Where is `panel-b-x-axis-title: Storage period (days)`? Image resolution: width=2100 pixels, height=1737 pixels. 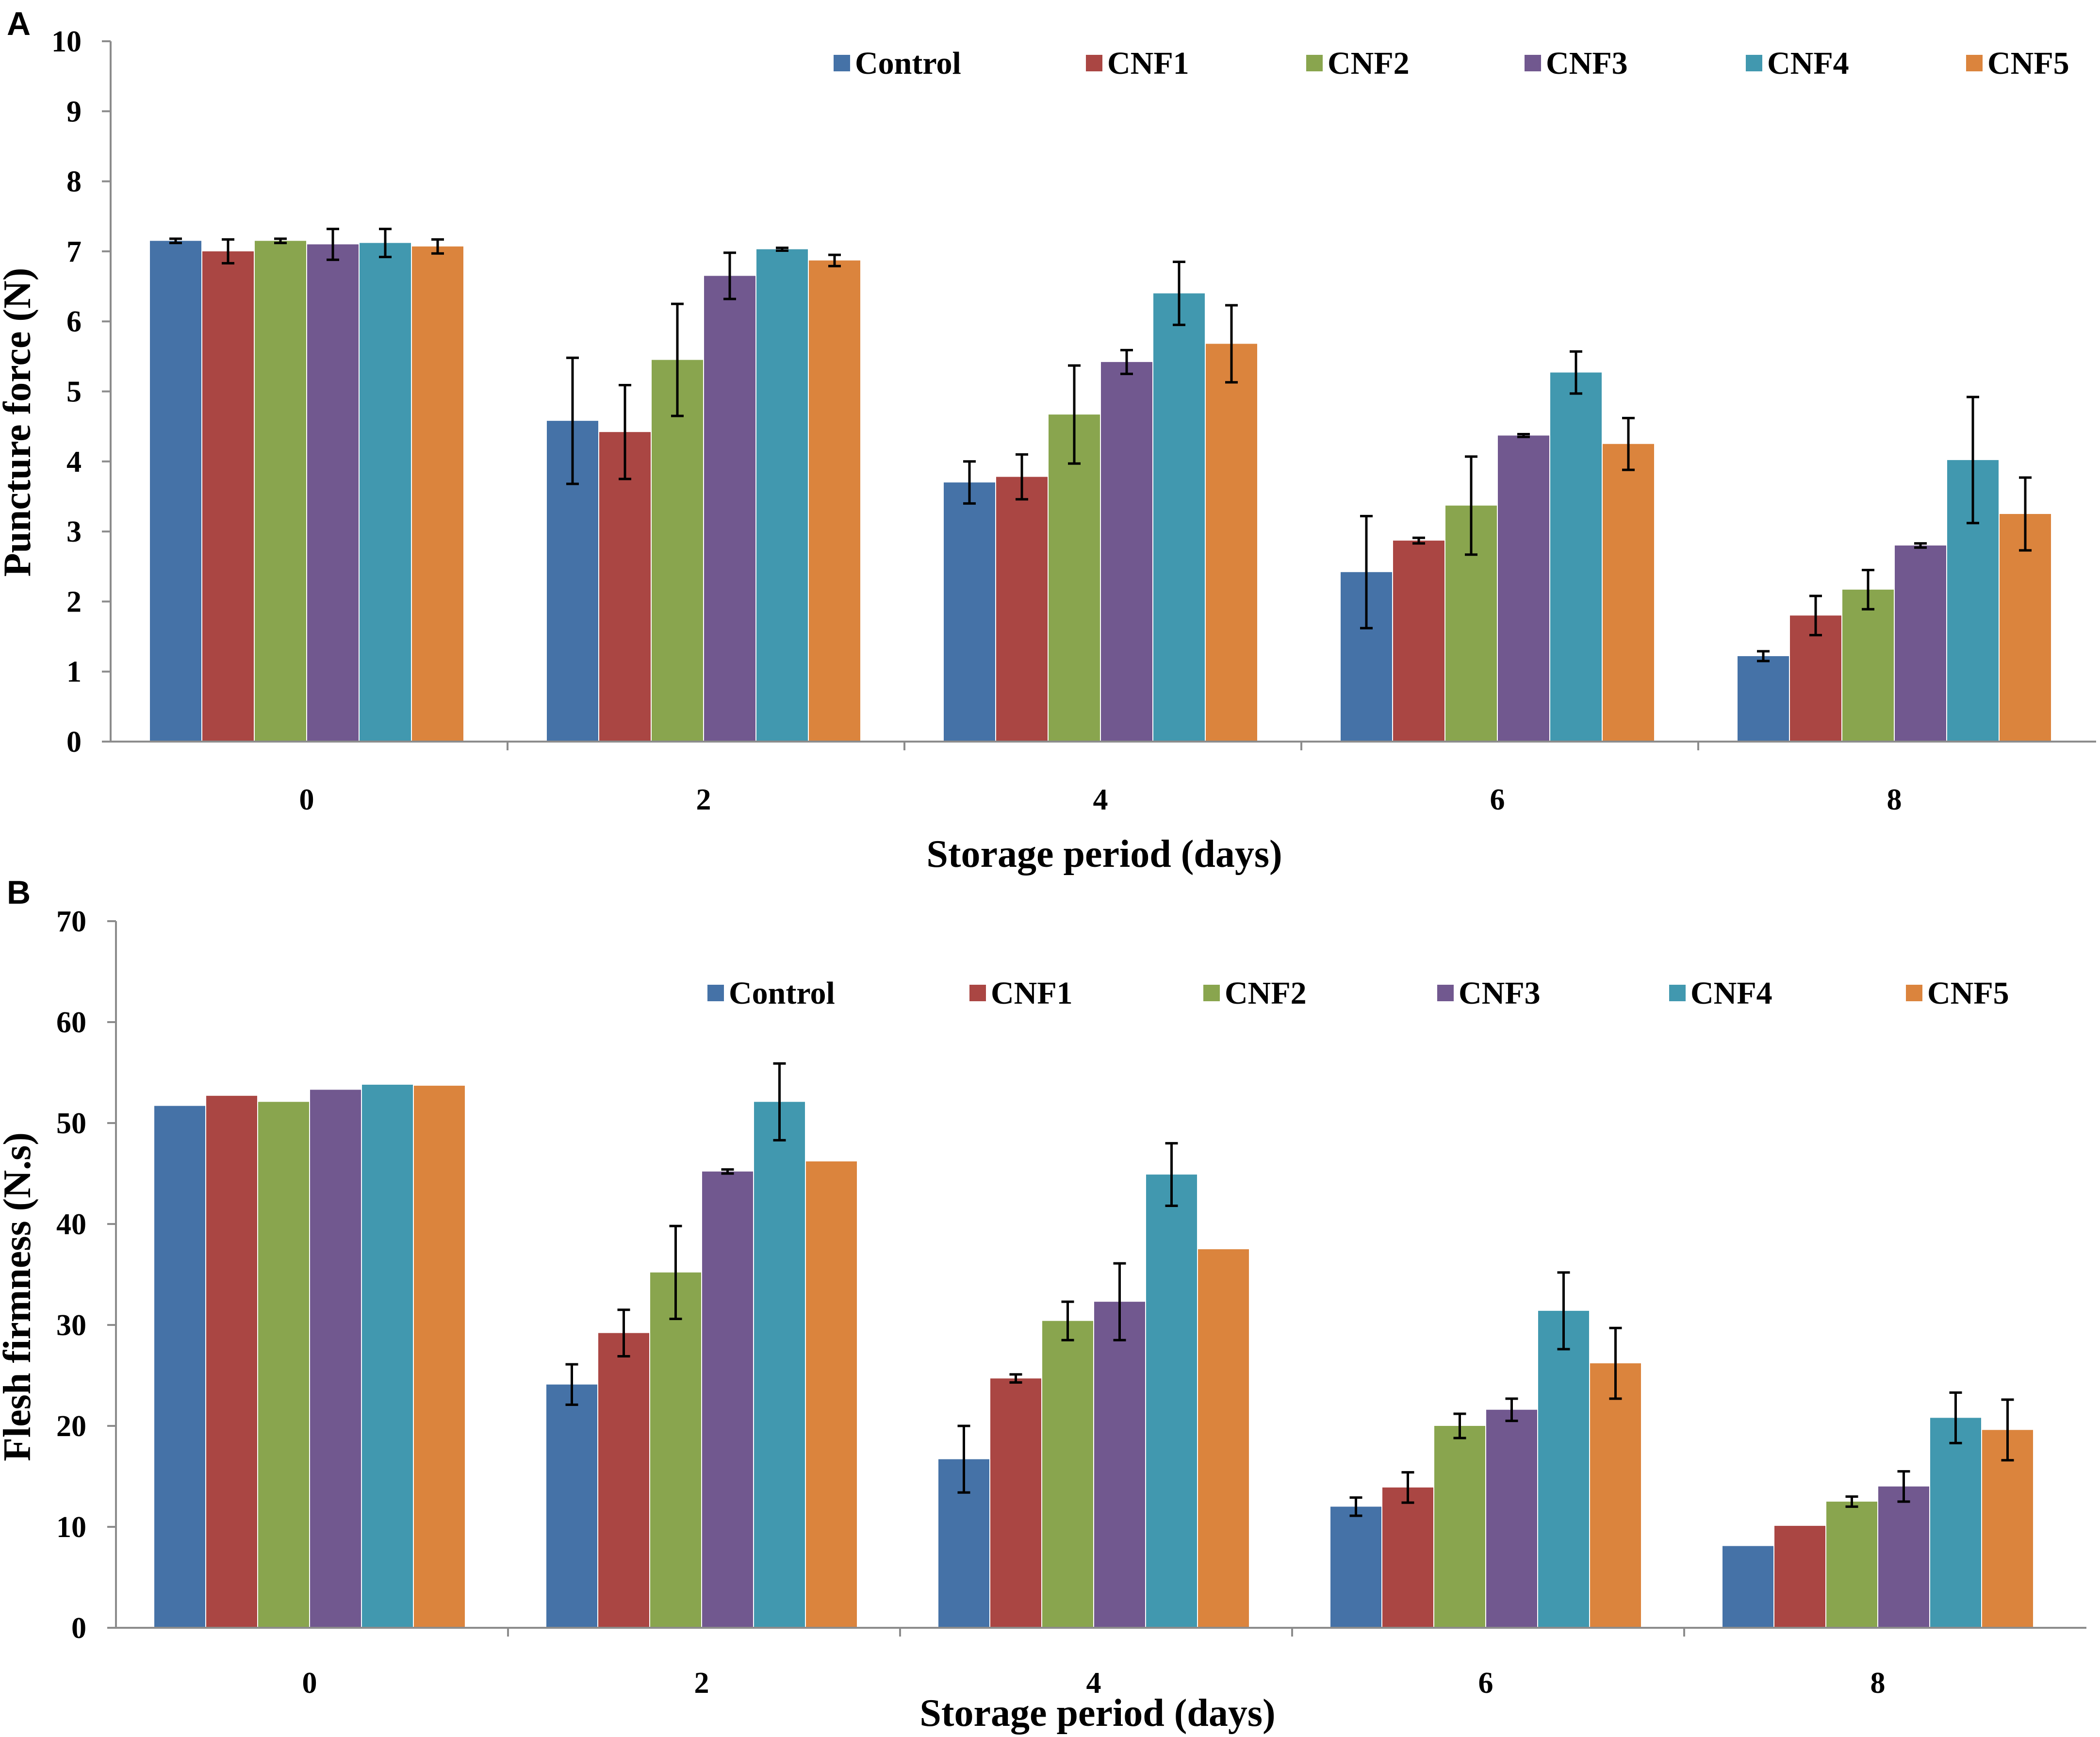
panel-b-x-axis-title: Storage period (days) is located at coordinates (1097, 1713).